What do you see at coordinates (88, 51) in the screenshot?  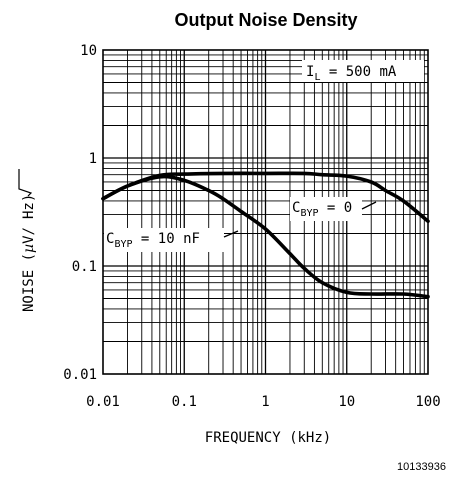 I see `y-tick-label: 10` at bounding box center [88, 51].